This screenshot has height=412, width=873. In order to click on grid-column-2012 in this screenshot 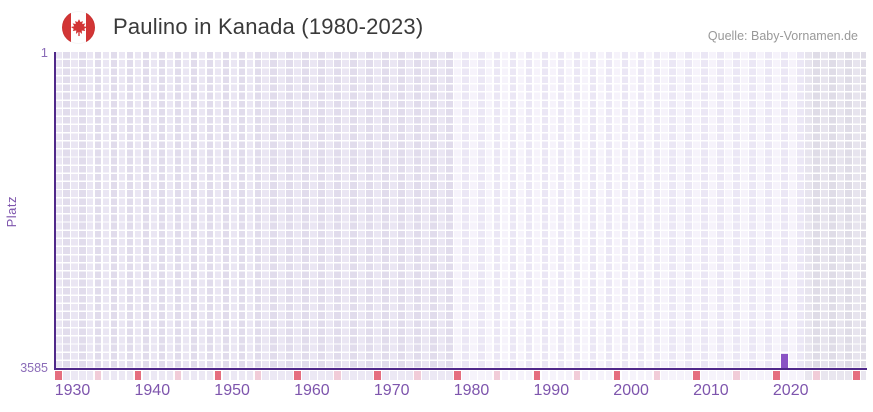, I will do `click(712, 210)`.